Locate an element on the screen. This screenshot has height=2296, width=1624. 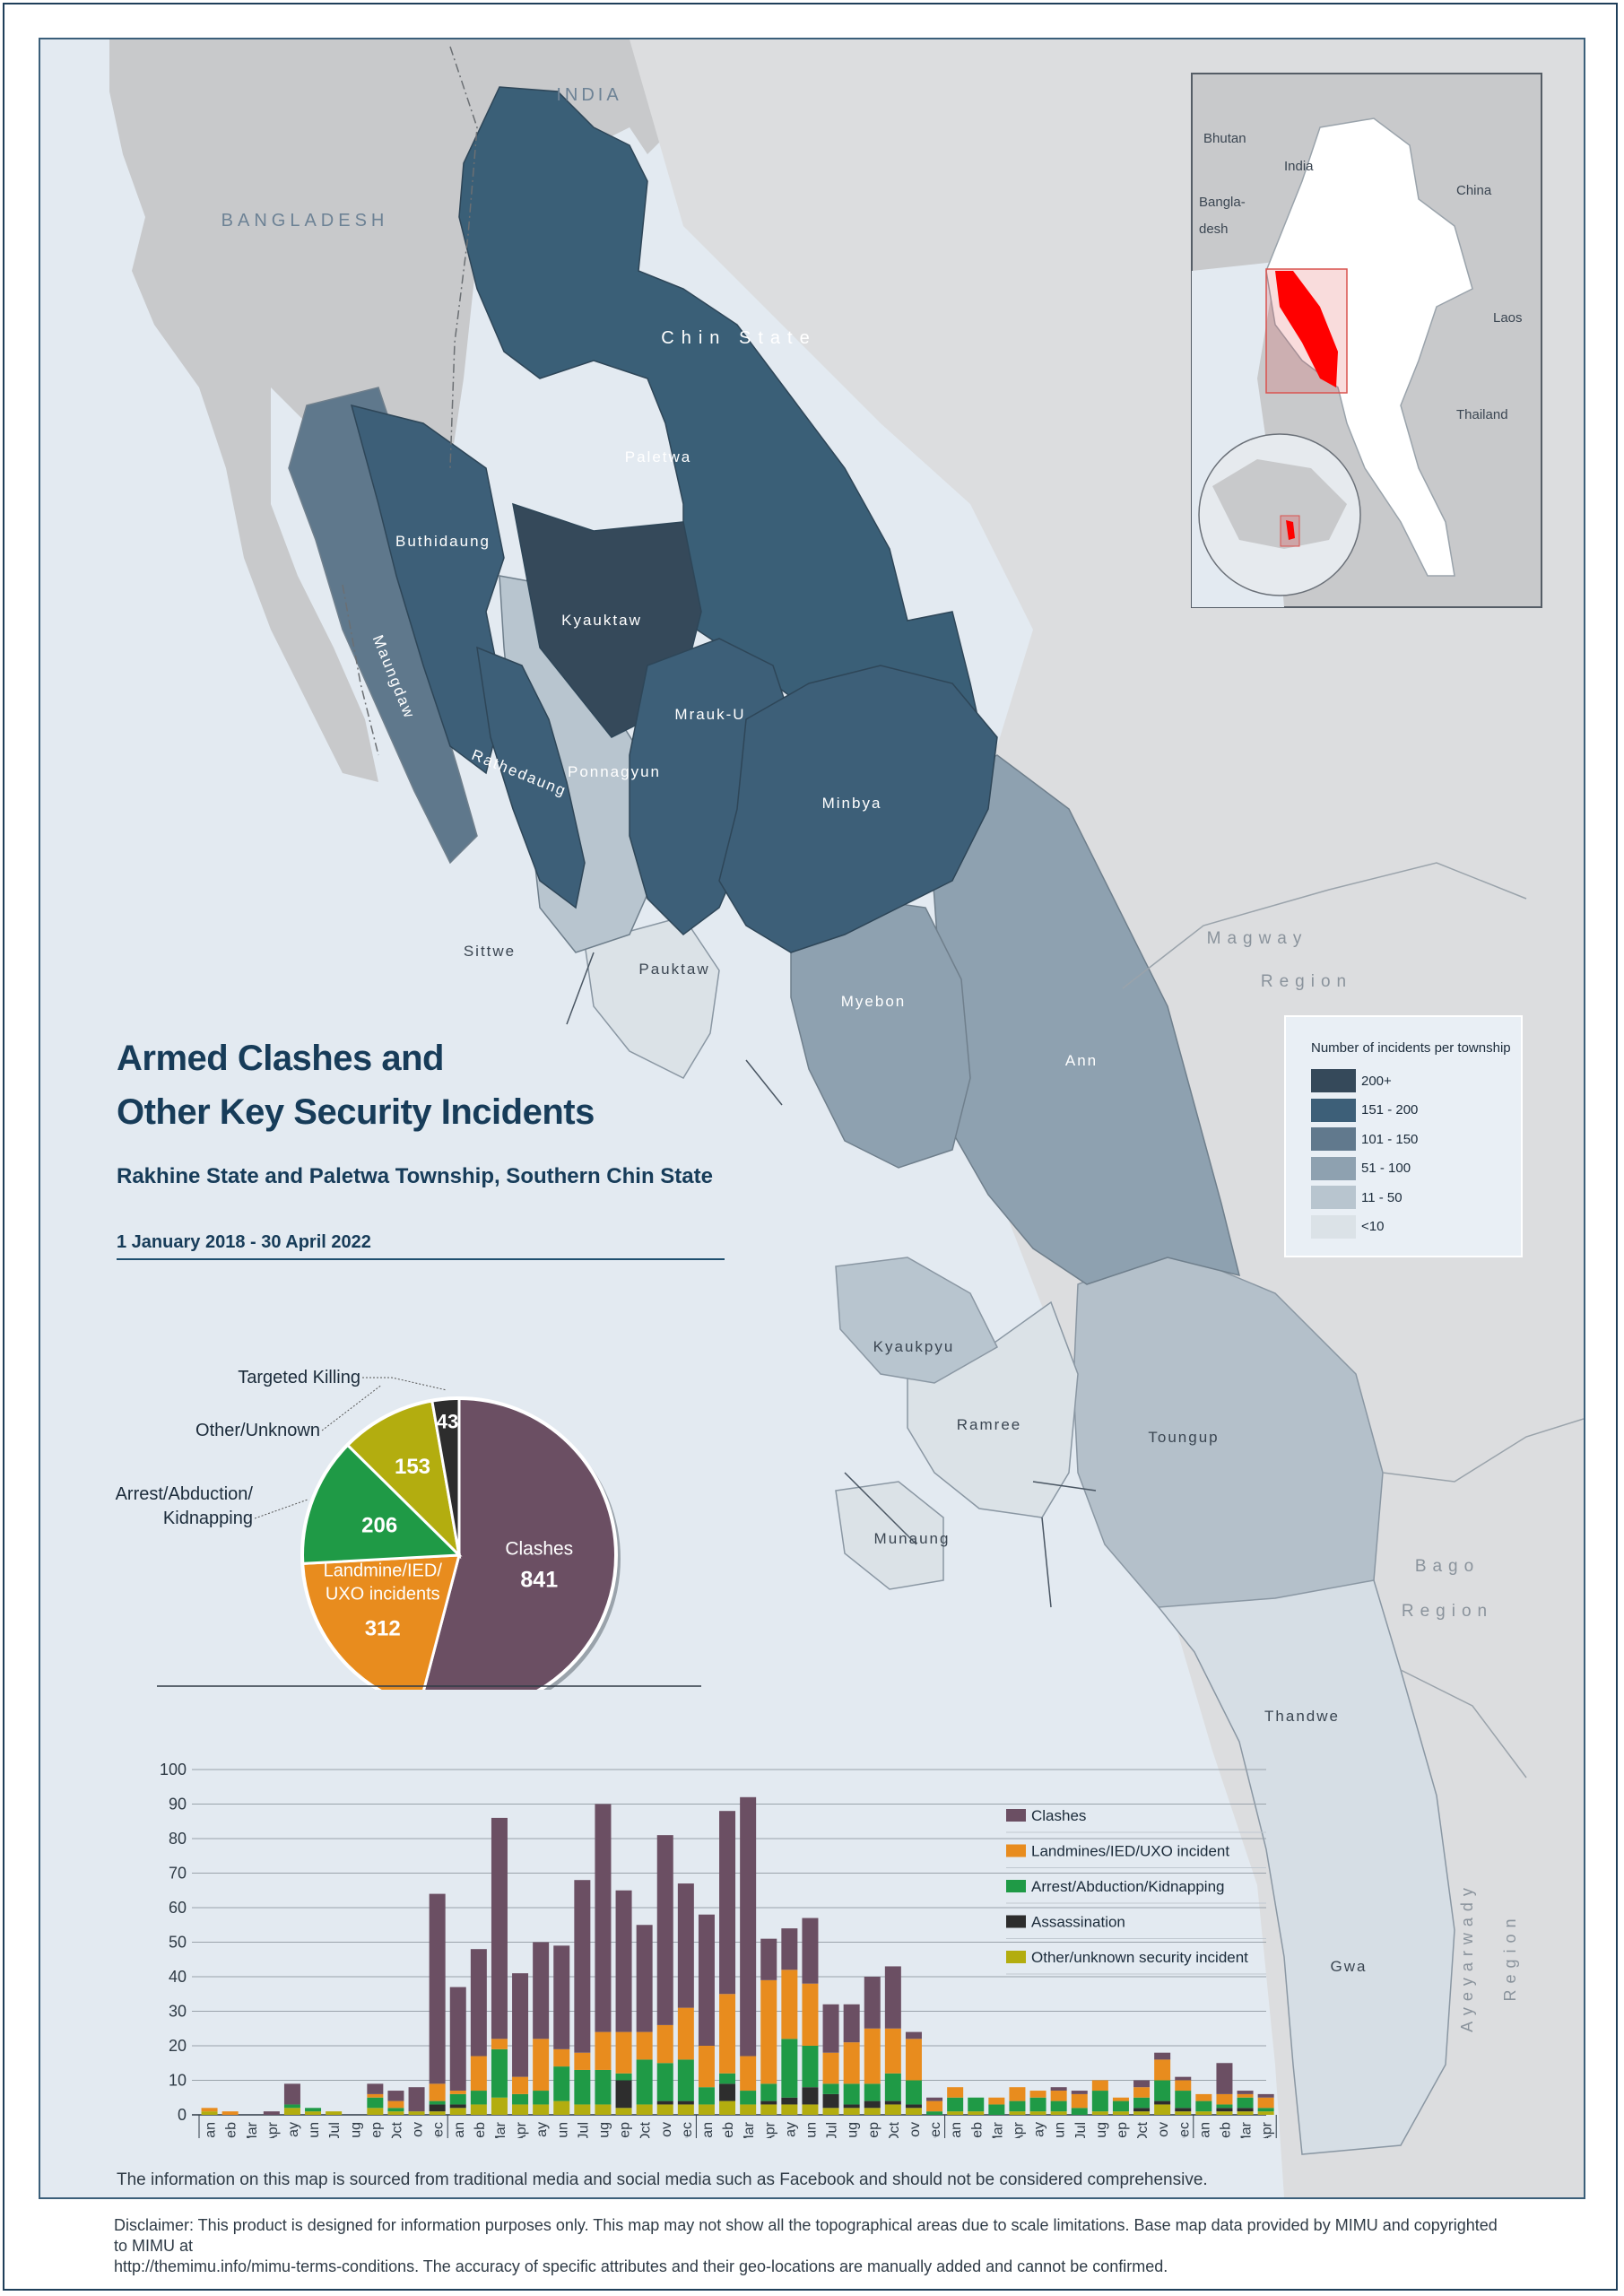
bar-x-tick-label: Mar is located at coordinates (252, 2129).